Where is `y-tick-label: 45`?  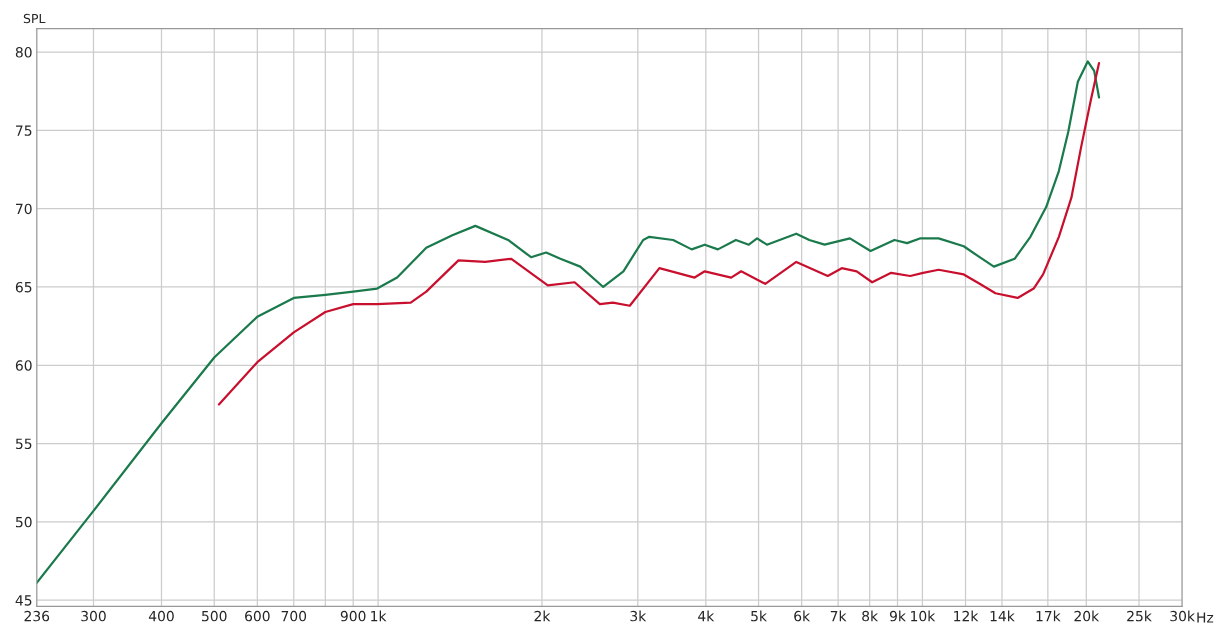 y-tick-label: 45 is located at coordinates (23, 600).